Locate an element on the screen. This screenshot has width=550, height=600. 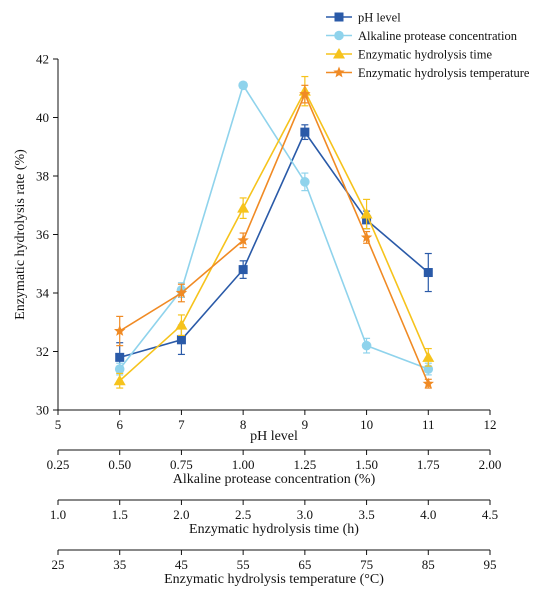
x-tick-label: 0.75 is located at coordinates (181, 464).